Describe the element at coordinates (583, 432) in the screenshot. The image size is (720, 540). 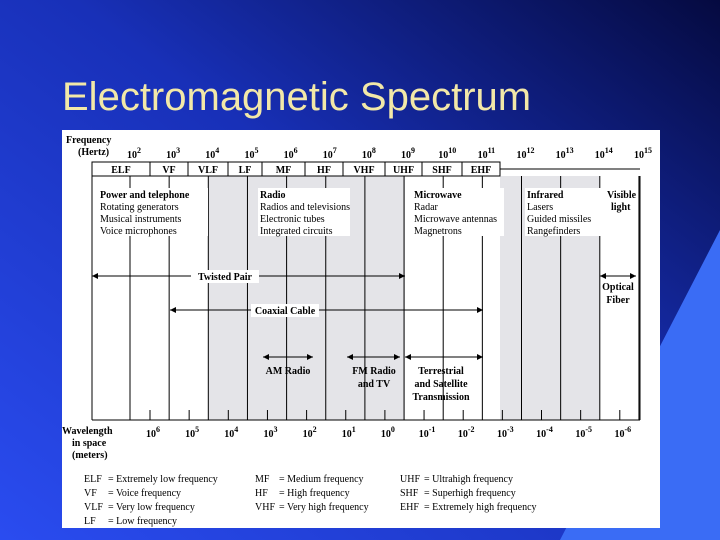
I see `wavelength-tick: 10⁻⁵` at that location.